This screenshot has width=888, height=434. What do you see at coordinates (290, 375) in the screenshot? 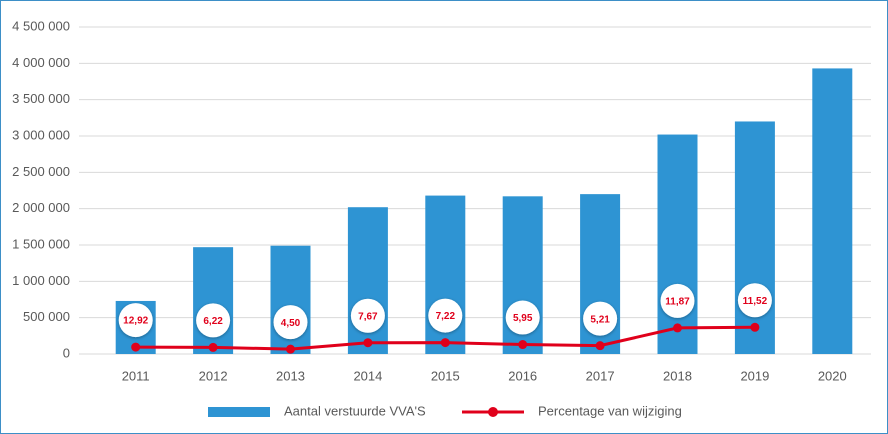
I see `x-tick-label: 2013` at bounding box center [290, 375].